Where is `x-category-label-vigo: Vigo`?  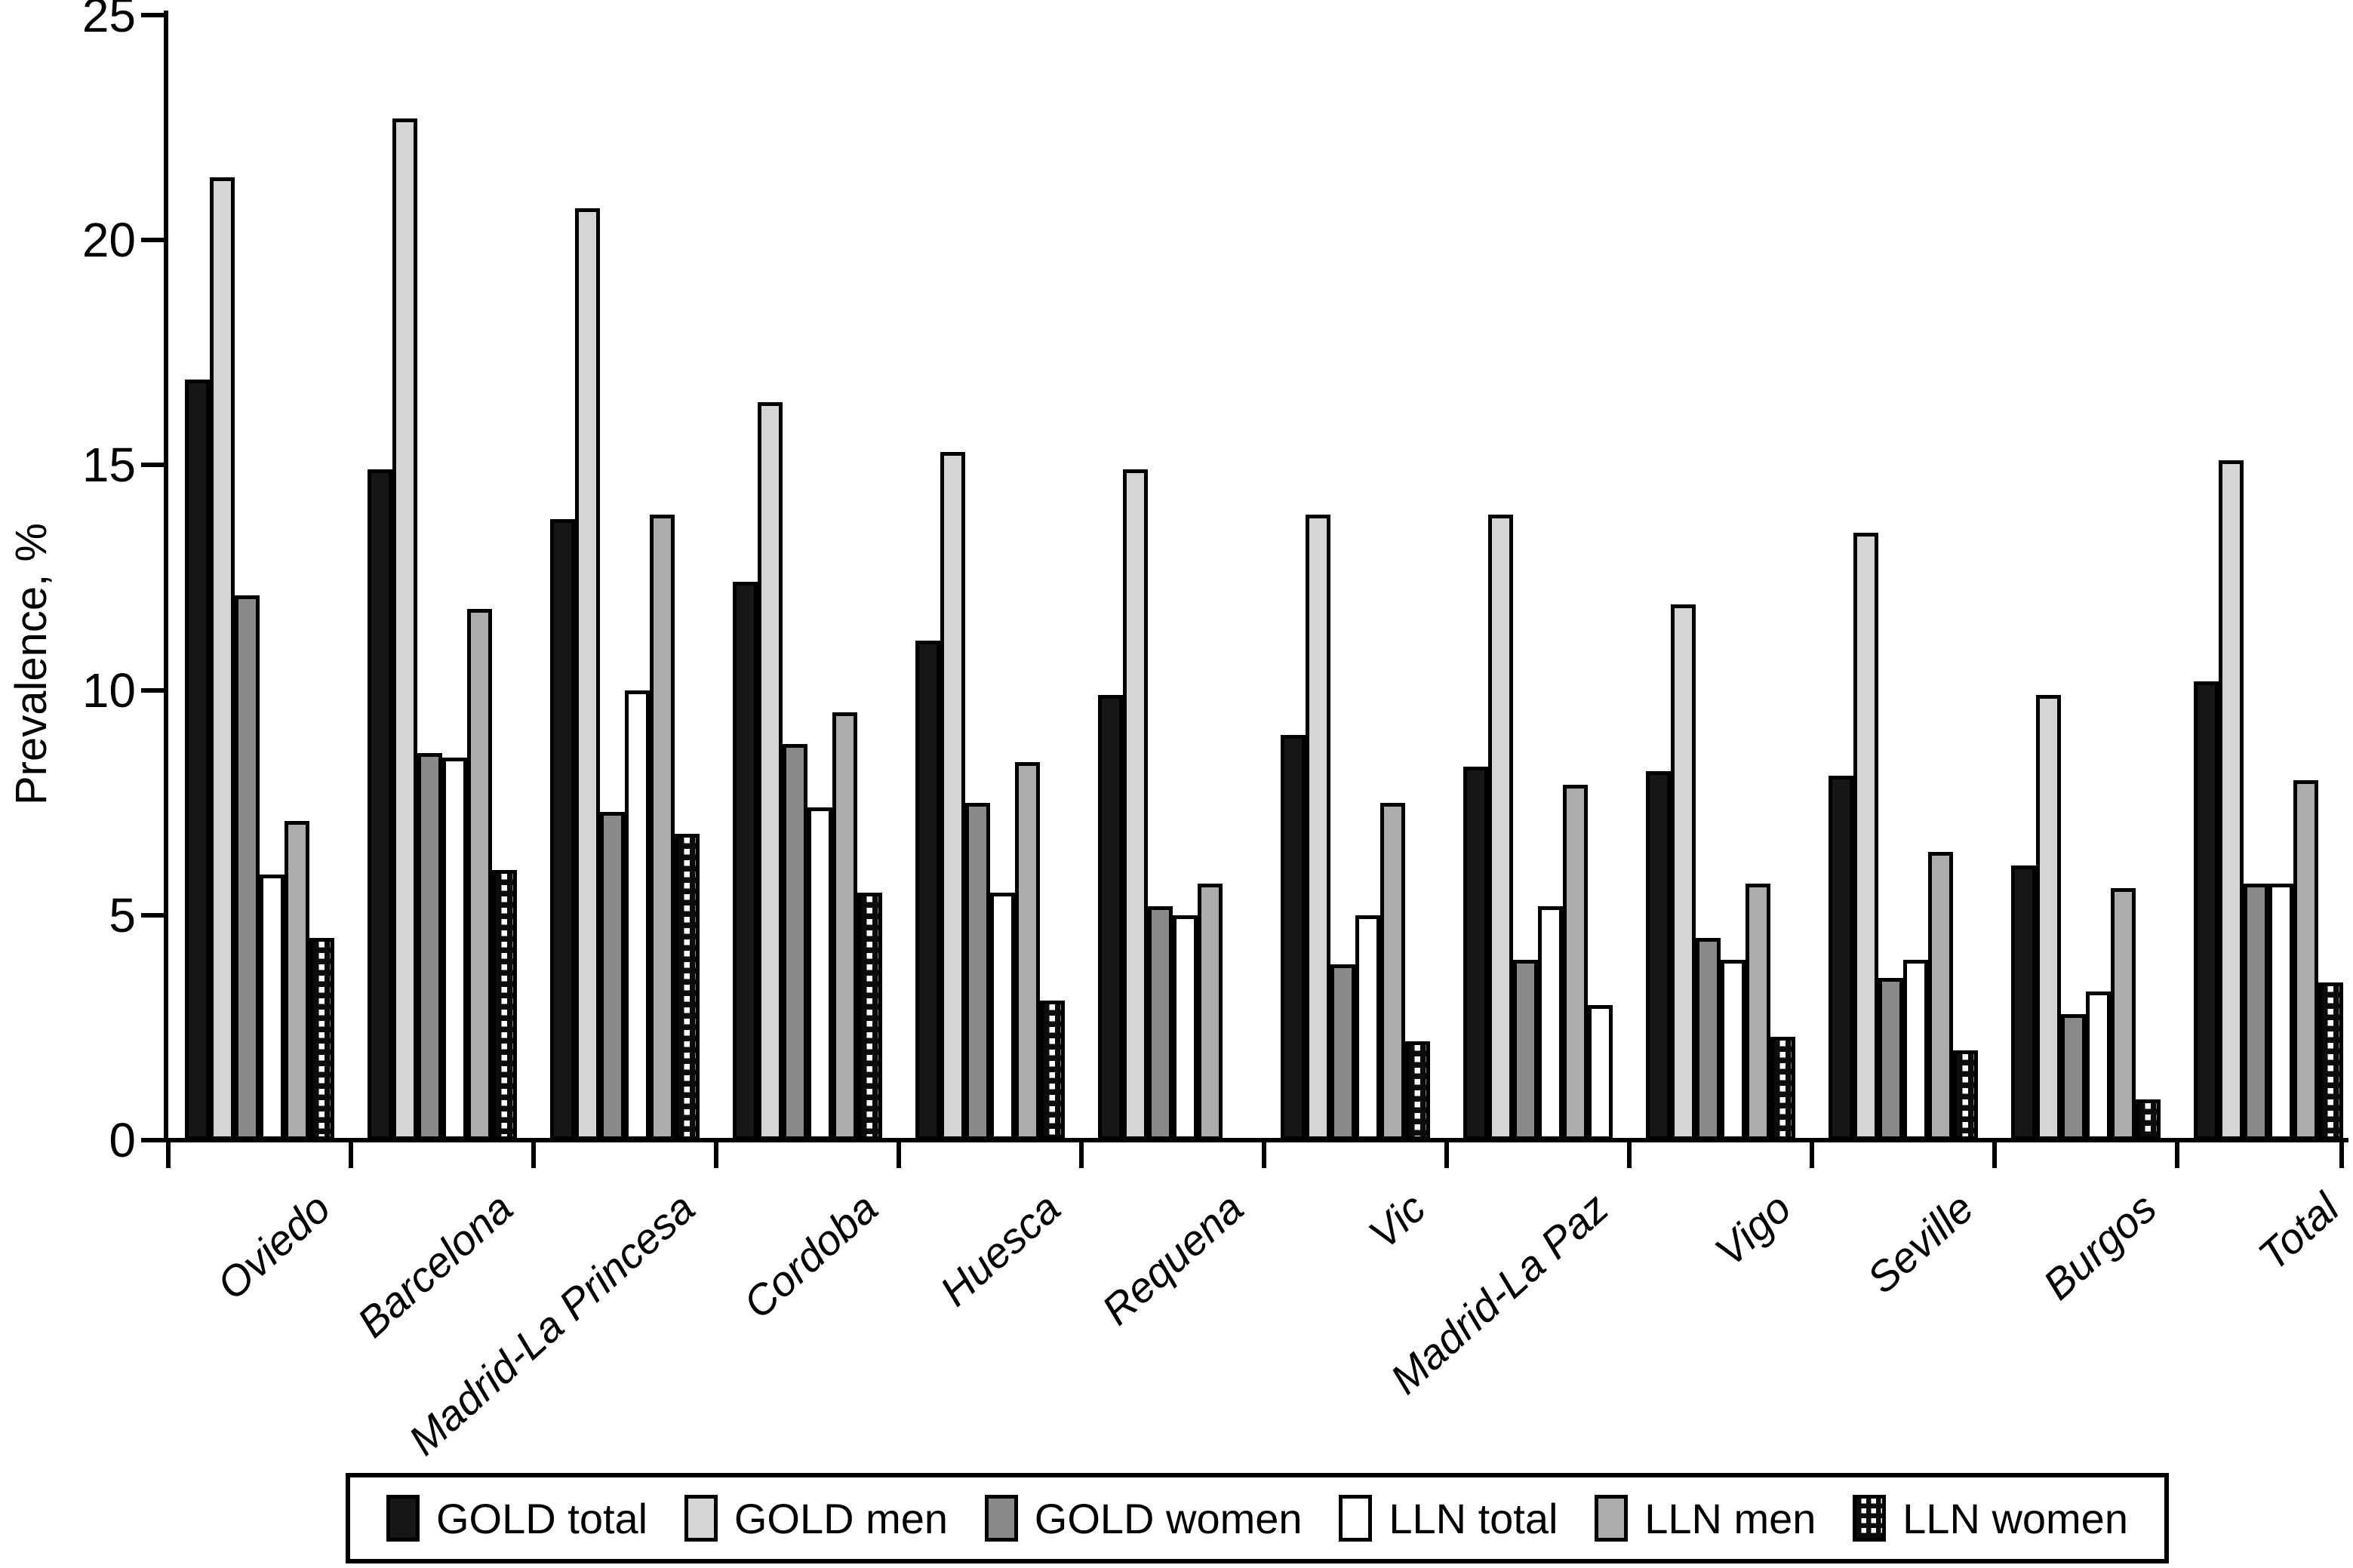
x-category-label-vigo: Vigo is located at coordinates (1753, 1229).